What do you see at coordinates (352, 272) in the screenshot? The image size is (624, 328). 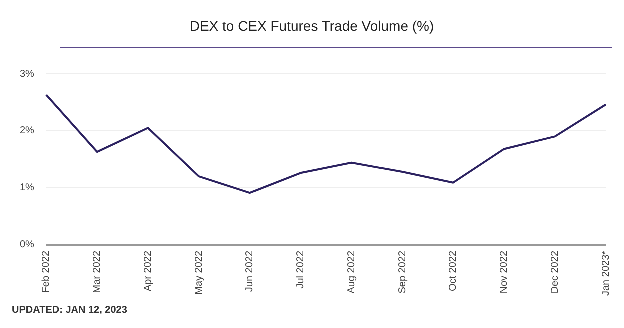 I see `x-tick-label: Aug 2022` at bounding box center [352, 272].